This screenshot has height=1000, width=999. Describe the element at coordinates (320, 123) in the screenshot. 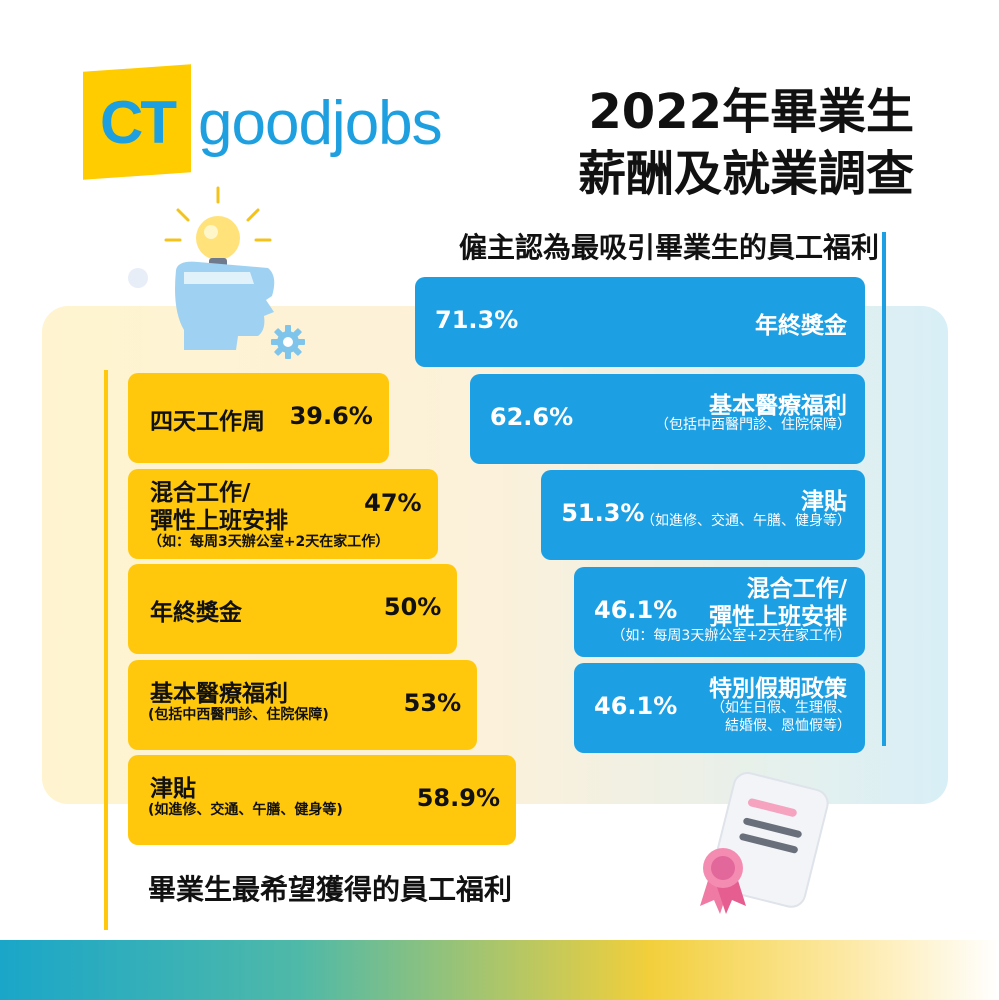

I see `logo-wordmark: goodjobs` at that location.